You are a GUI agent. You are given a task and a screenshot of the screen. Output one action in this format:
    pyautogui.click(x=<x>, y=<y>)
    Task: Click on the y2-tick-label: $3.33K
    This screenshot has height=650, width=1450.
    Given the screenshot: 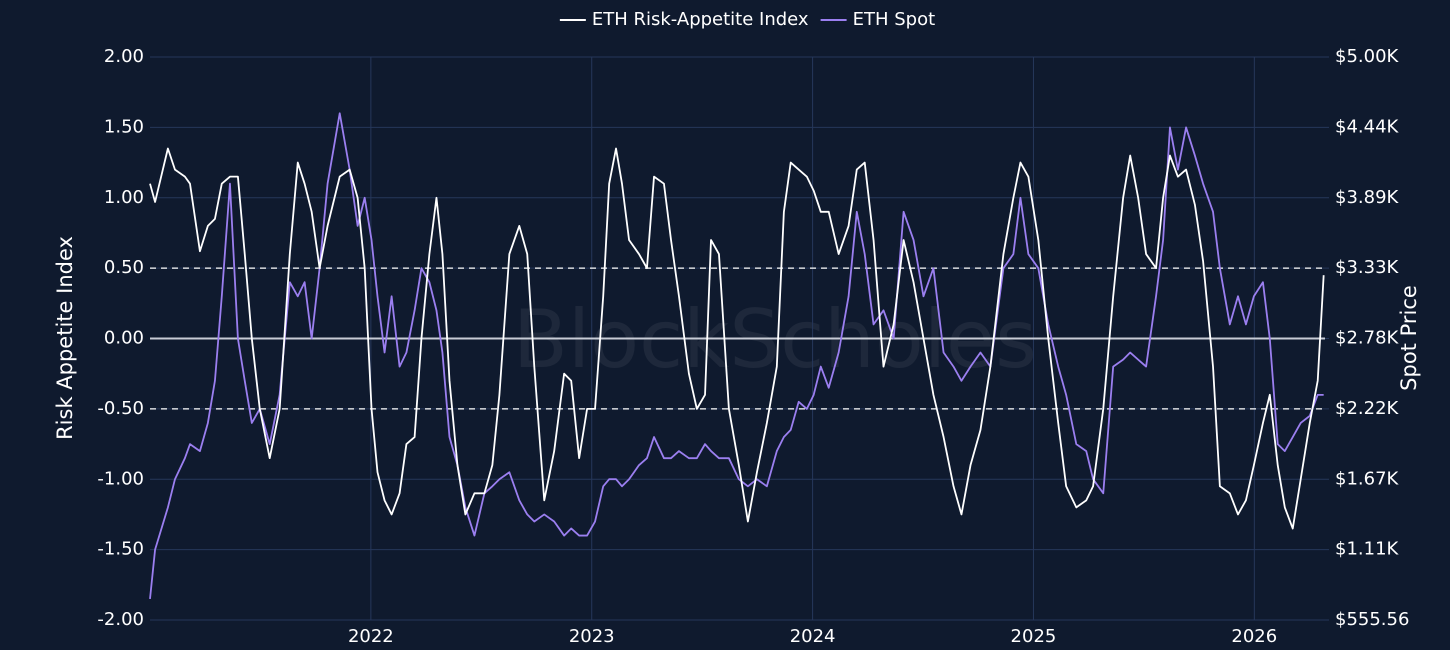 What is the action you would take?
    pyautogui.click(x=1367, y=267)
    